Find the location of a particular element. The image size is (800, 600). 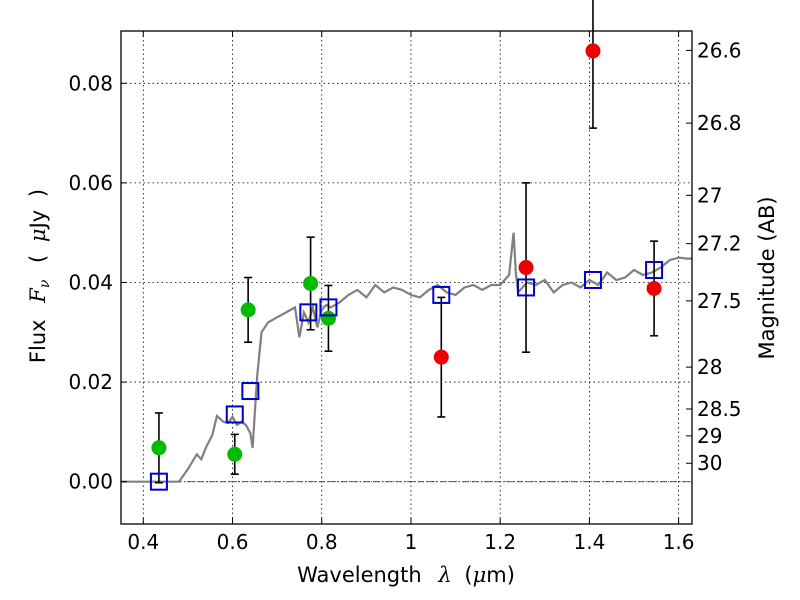

x-tick-label: 0.8 is located at coordinates (322, 542).